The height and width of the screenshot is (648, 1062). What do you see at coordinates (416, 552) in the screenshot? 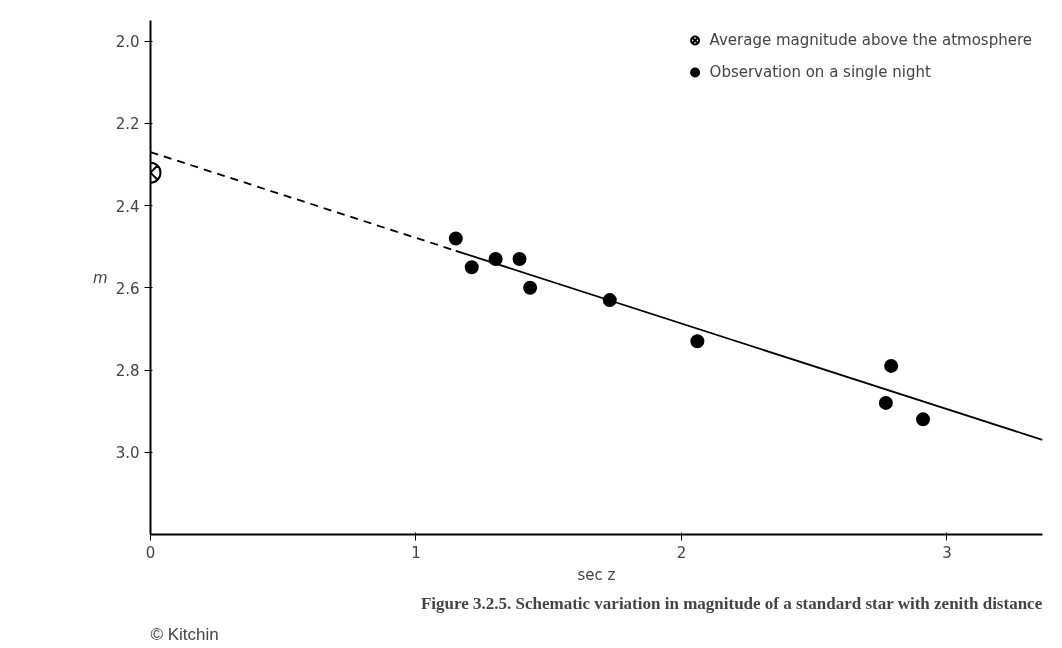
I see `x-tick-label: 1` at bounding box center [416, 552].